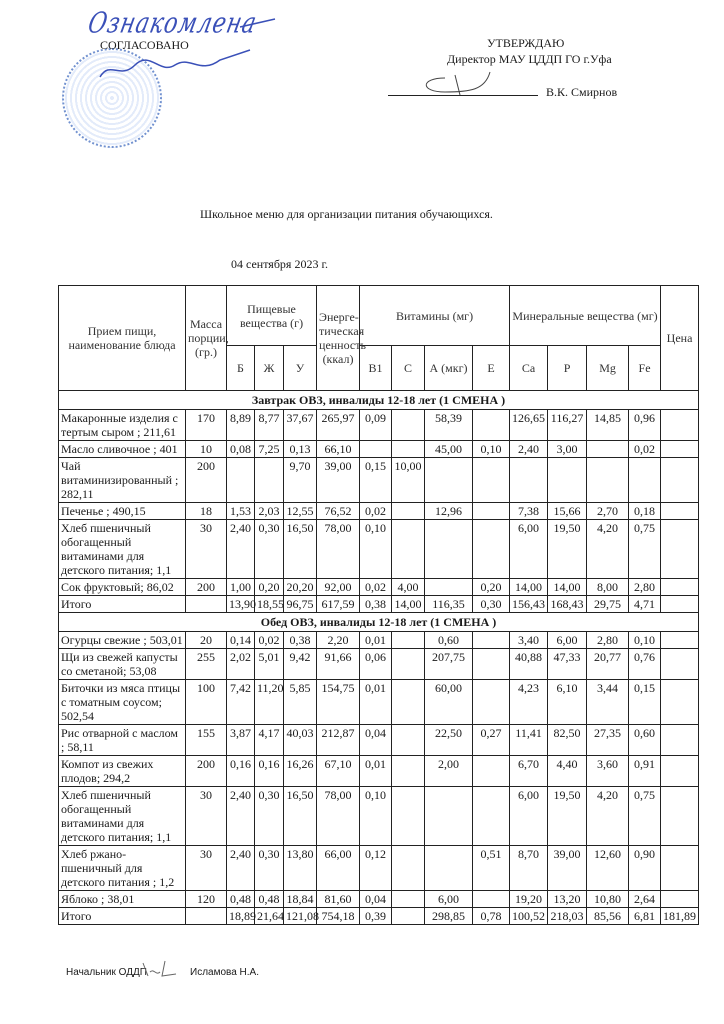  Describe the element at coordinates (338, 899) in the screenshot. I see `value-cell: 81,60` at that location.